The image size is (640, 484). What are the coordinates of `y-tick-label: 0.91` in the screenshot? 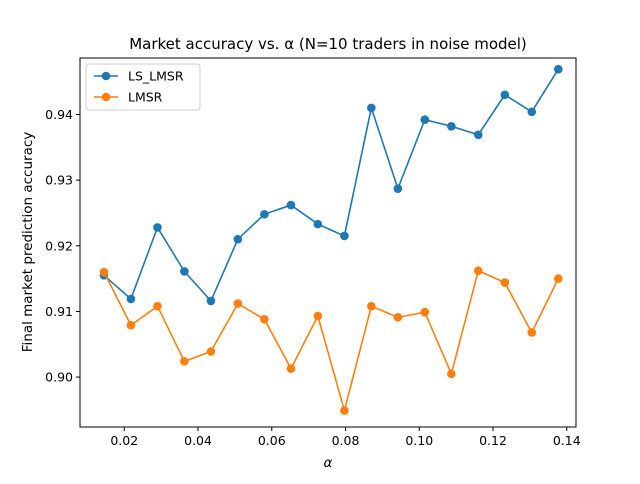 It's located at (59, 311).